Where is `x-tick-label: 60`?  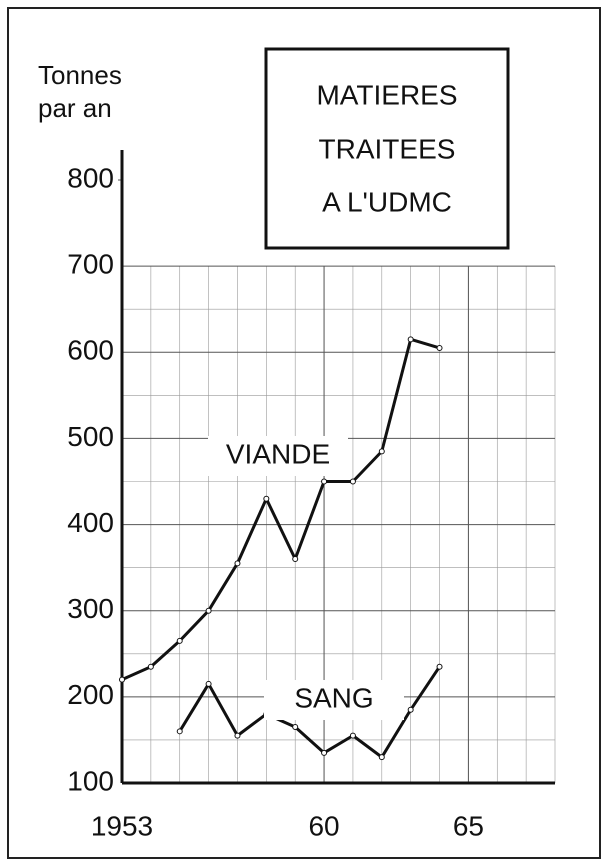 x-tick-label: 60 is located at coordinates (323, 825).